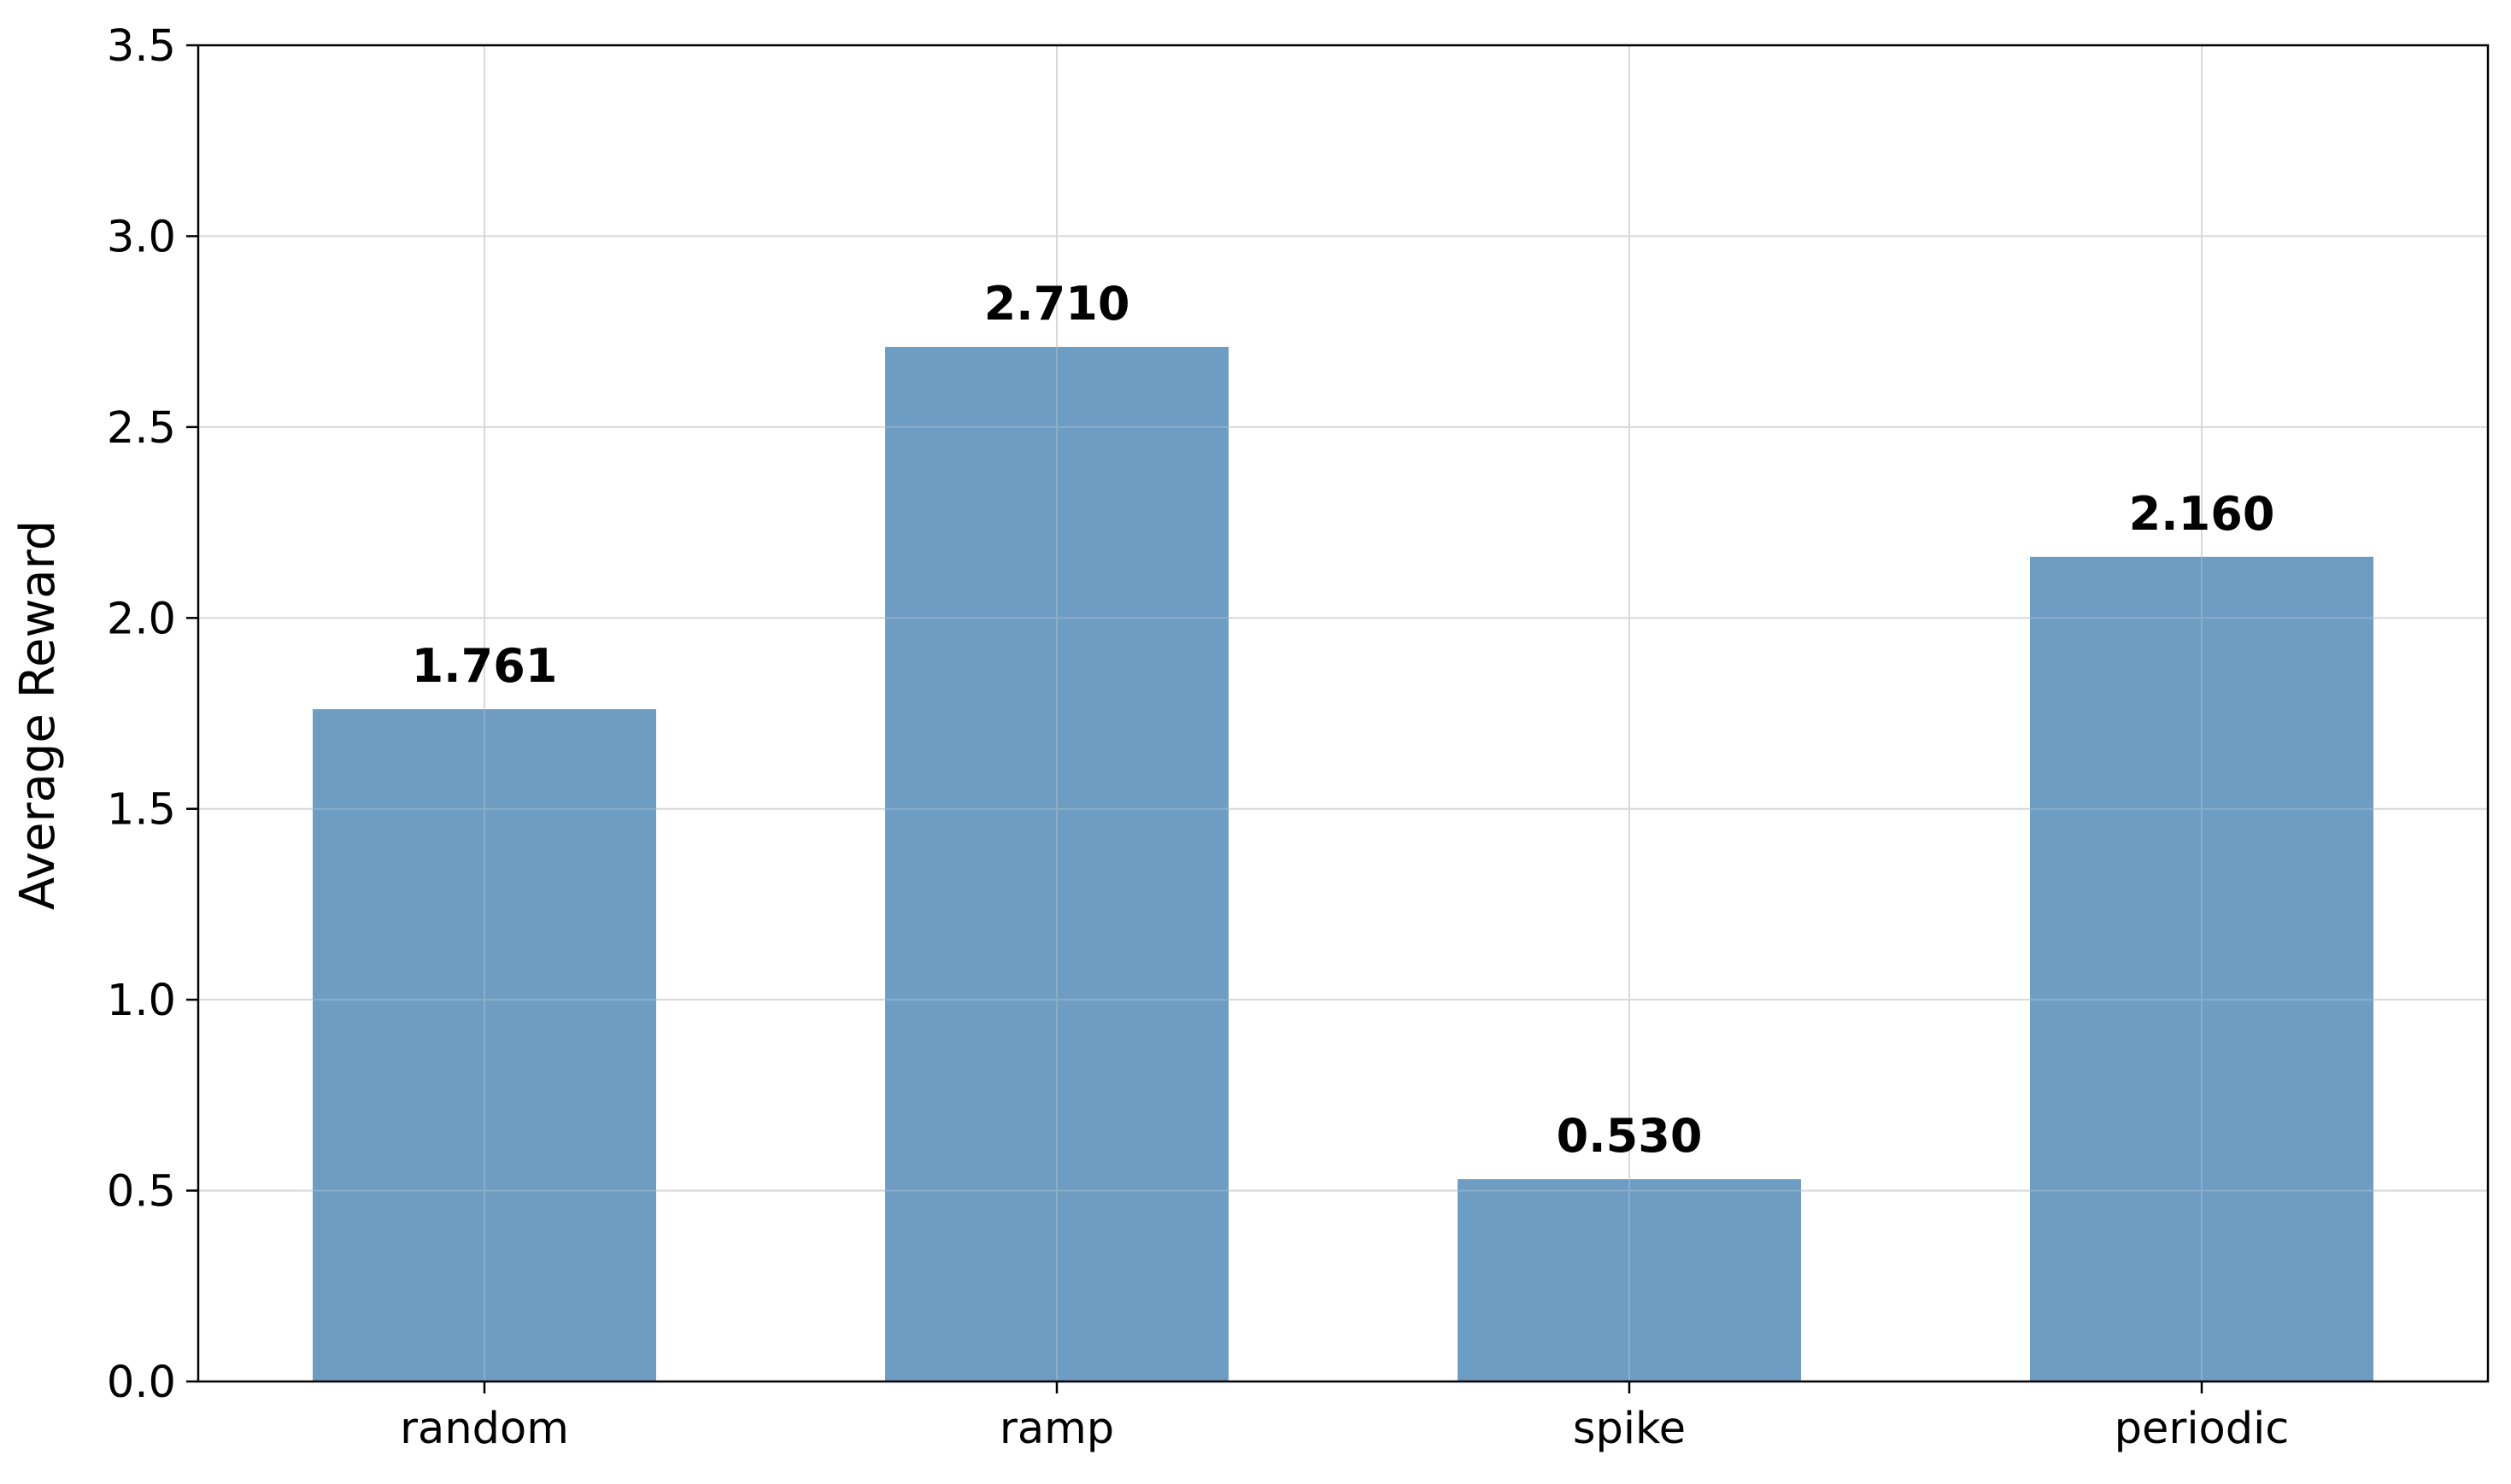 The width and height of the screenshot is (2511, 1484). I want to click on y-tick-label: 3.5, so click(141, 46).